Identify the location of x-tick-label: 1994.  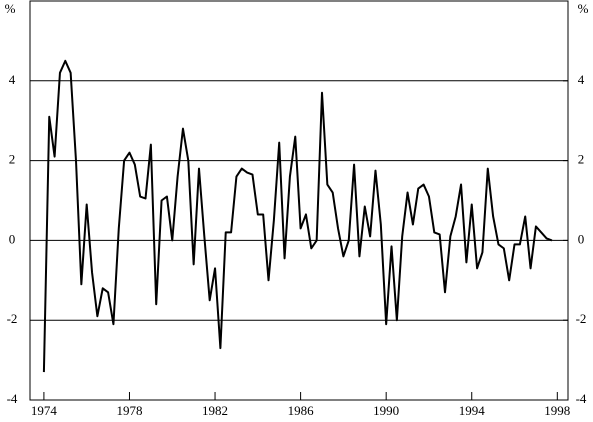
(472, 410).